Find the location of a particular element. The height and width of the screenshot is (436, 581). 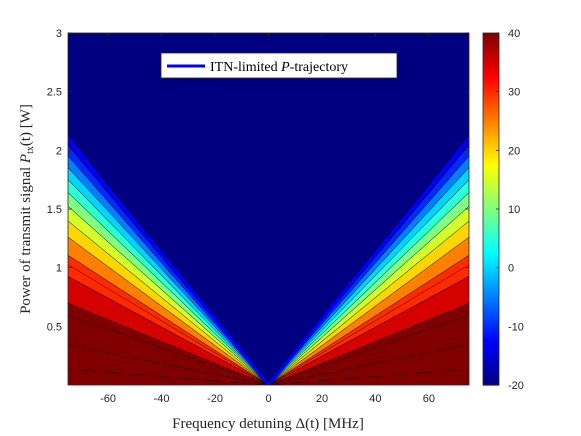

legend: ITN-limited P-trajectory is located at coordinates (279, 65).